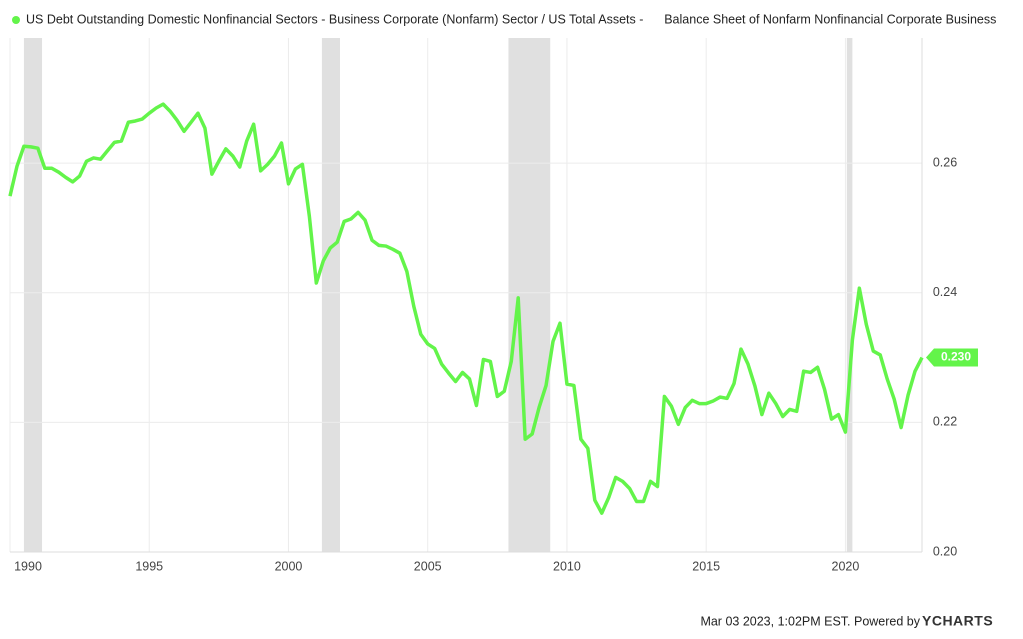  I want to click on legend-marker, so click(16, 20).